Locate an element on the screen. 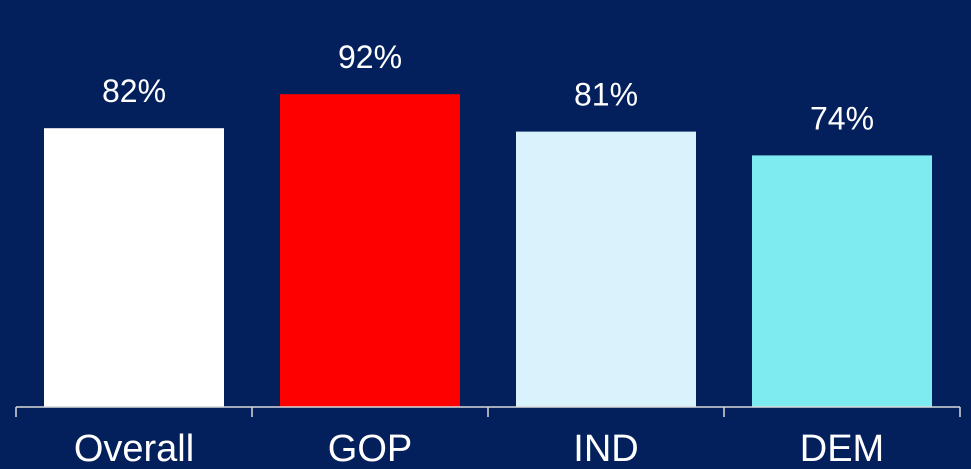 This screenshot has height=469, width=971. bar-overall is located at coordinates (134, 267).